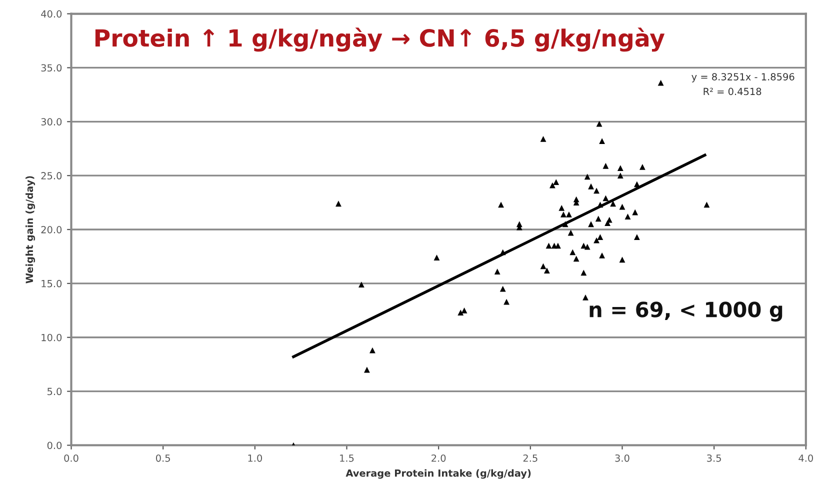 The image size is (819, 492). I want to click on x-axis-title: Average Protein Intake (g/kg/day), so click(438, 474).